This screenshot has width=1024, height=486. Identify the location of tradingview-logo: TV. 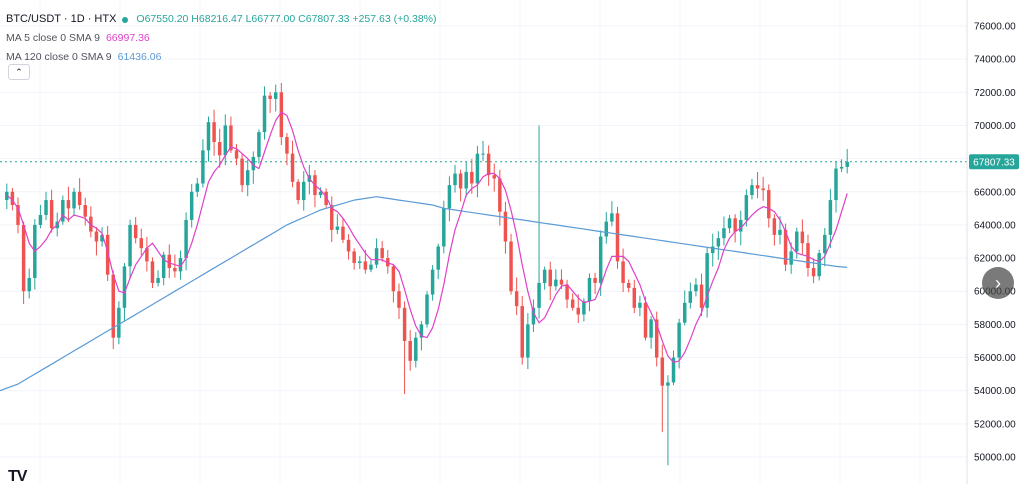
(17, 476).